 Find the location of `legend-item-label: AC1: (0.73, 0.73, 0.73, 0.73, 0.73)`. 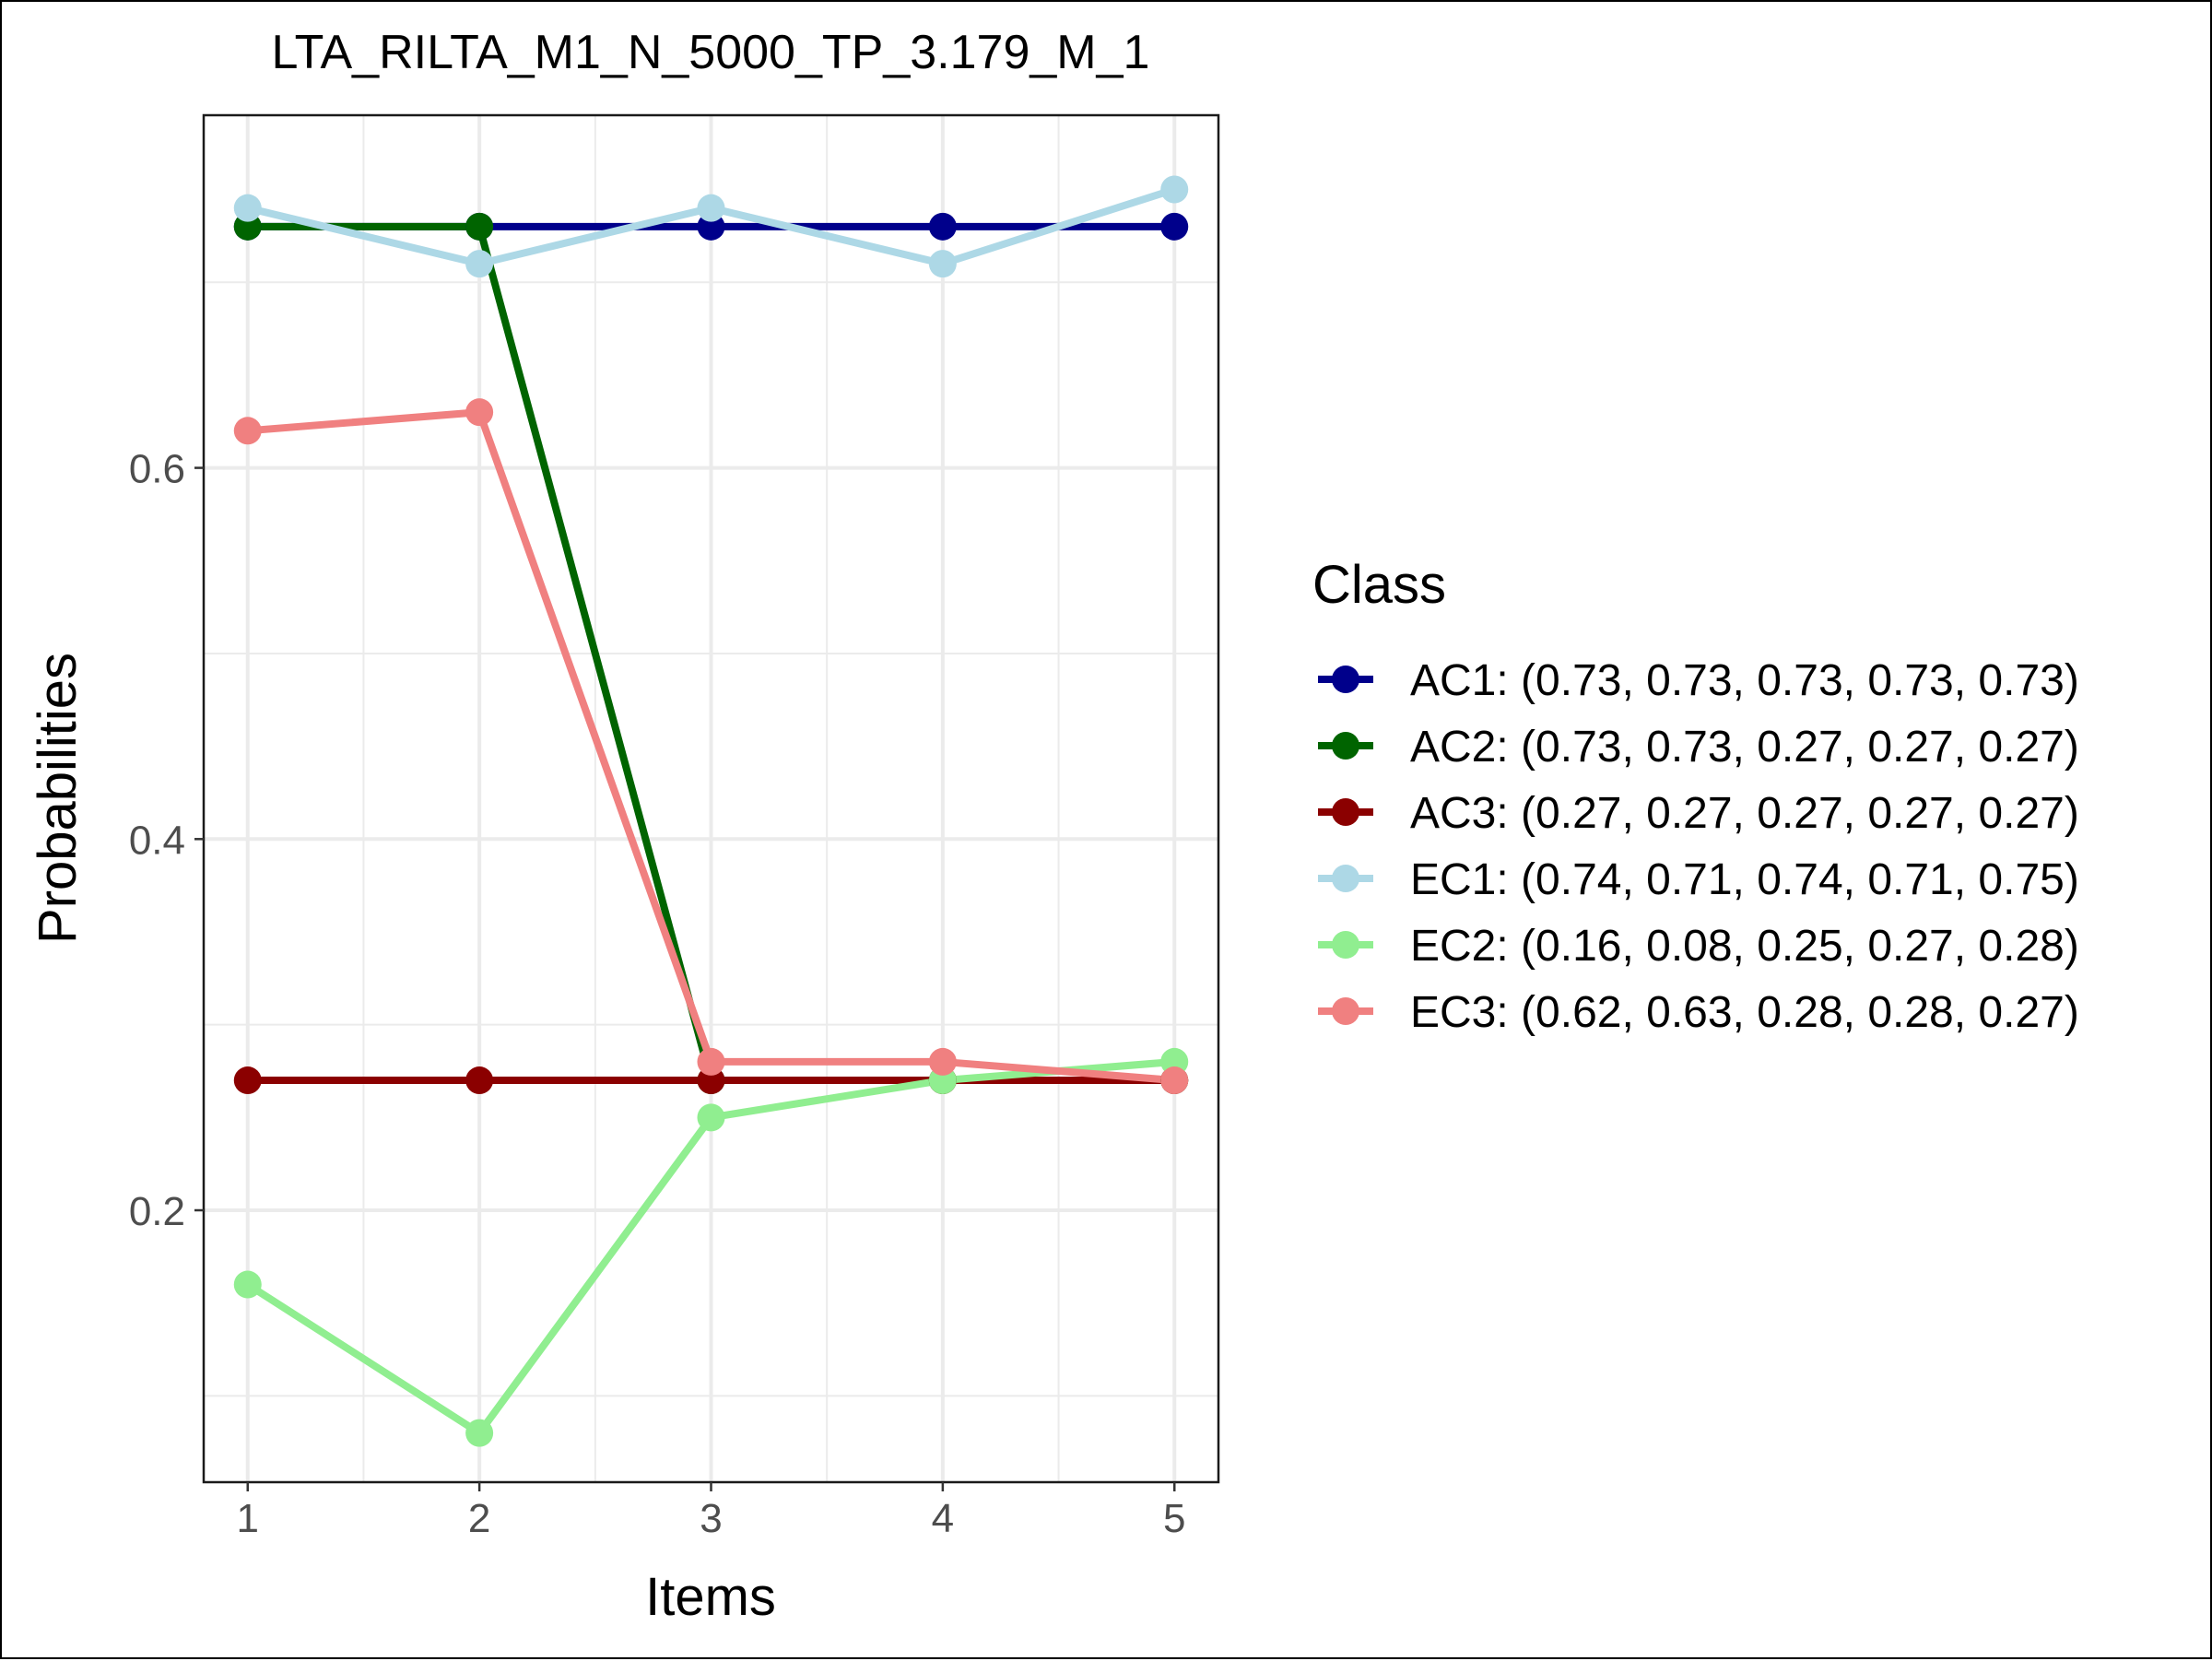

legend-item-label: AC1: (0.73, 0.73, 0.73, 0.73, 0.73) is located at coordinates (1744, 680).